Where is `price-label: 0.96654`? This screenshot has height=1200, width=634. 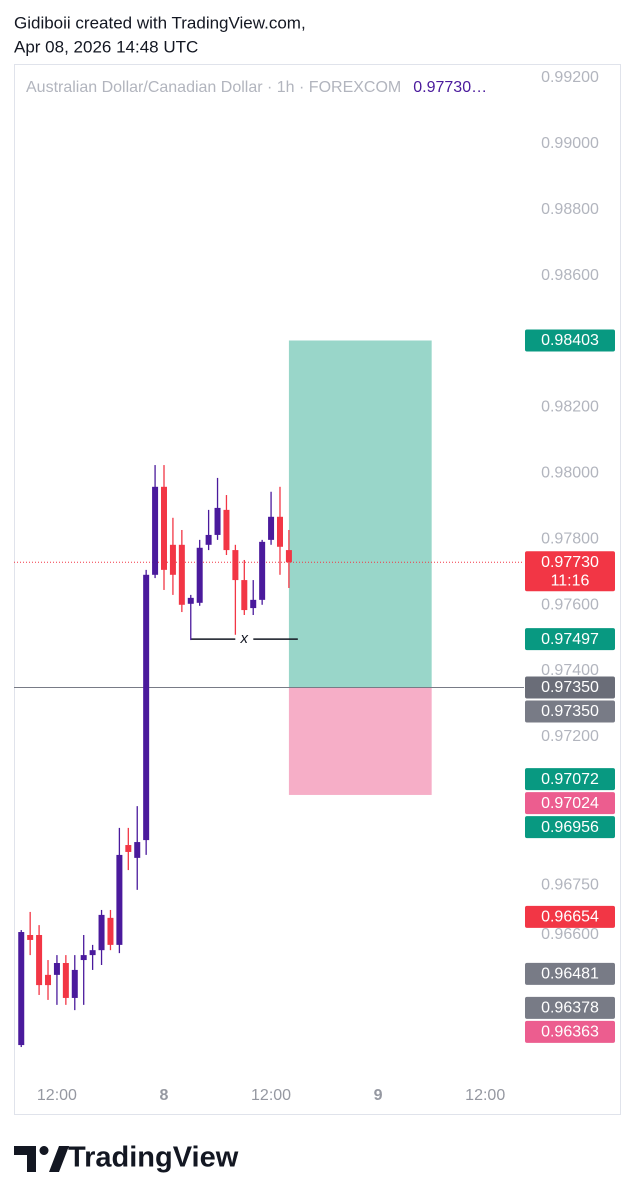
price-label: 0.96654 is located at coordinates (570, 917).